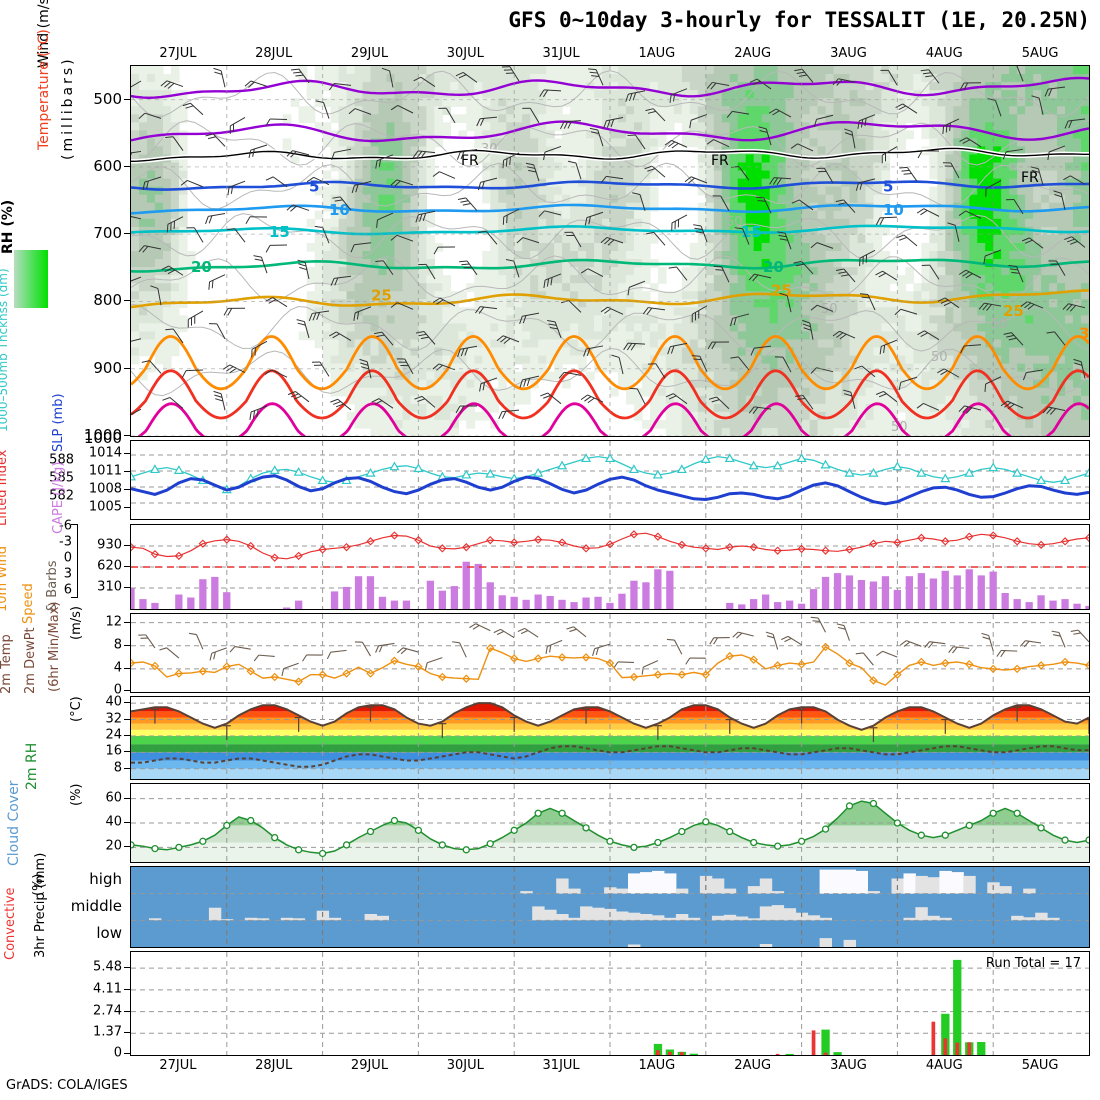  Describe the element at coordinates (610, 823) in the screenshot. I see `rh-2m-panel` at that location.